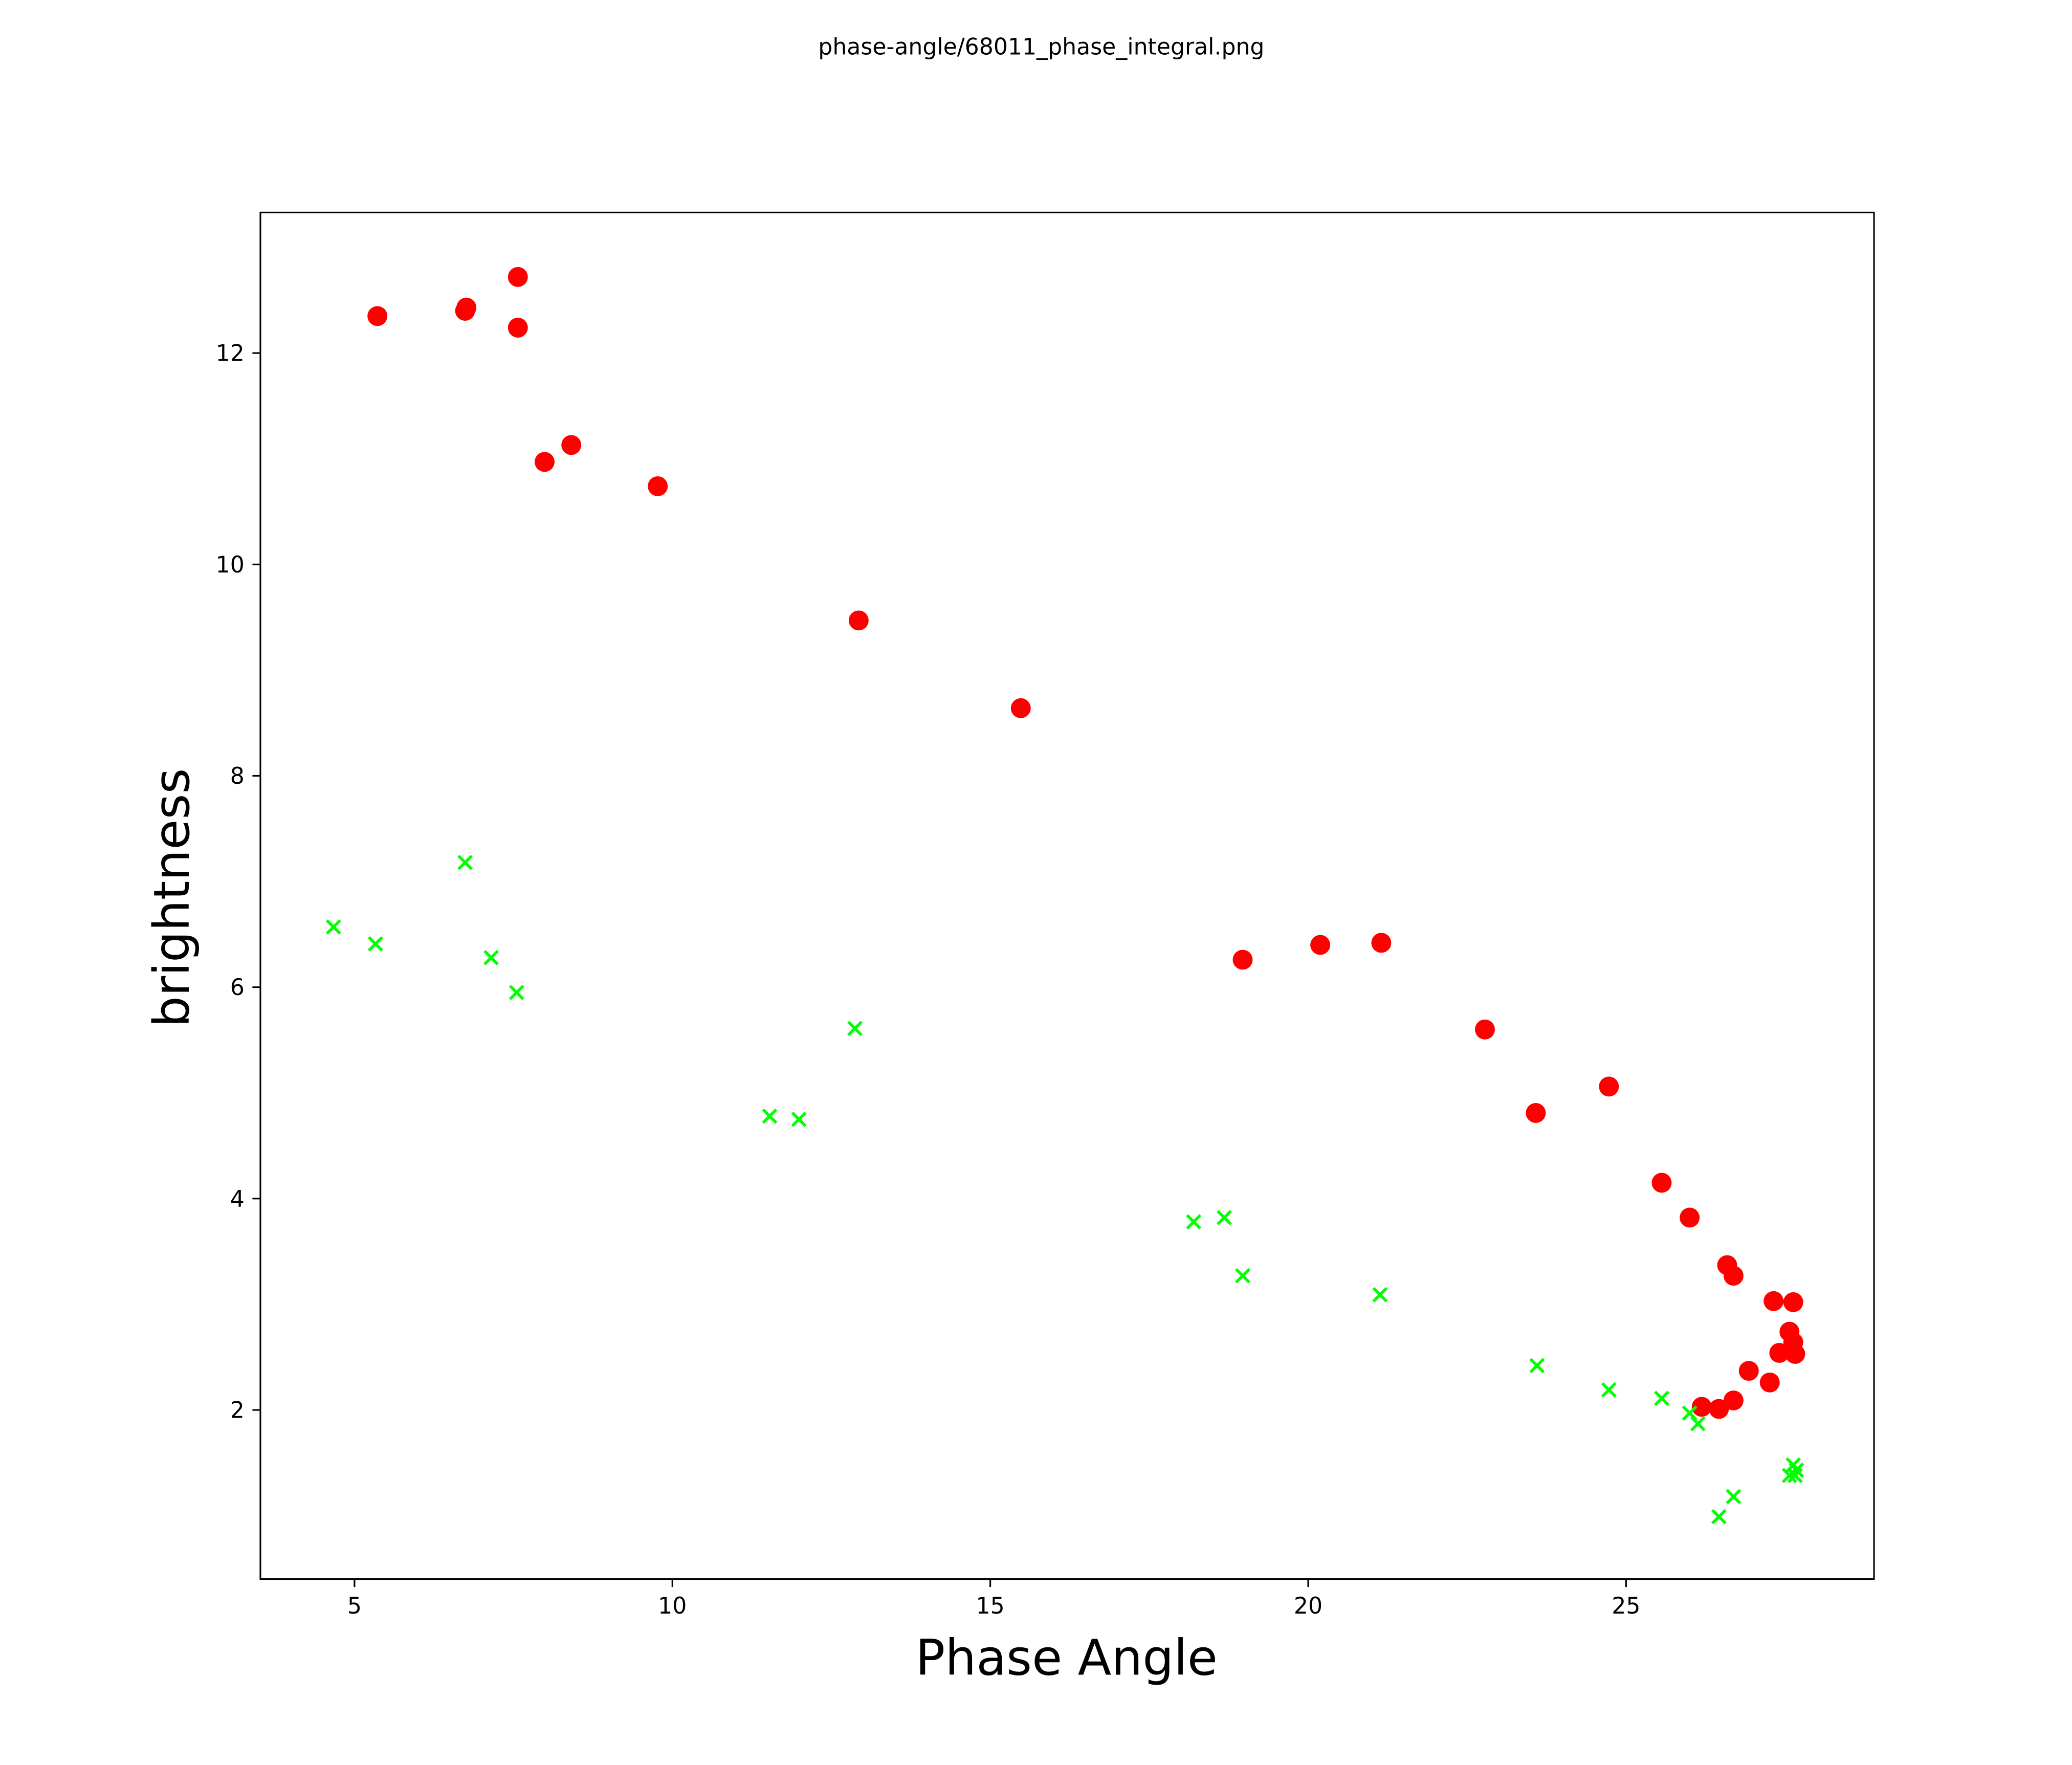 The image size is (2072, 1765). What do you see at coordinates (990, 1606) in the screenshot?
I see `x-tick-label: 15` at bounding box center [990, 1606].